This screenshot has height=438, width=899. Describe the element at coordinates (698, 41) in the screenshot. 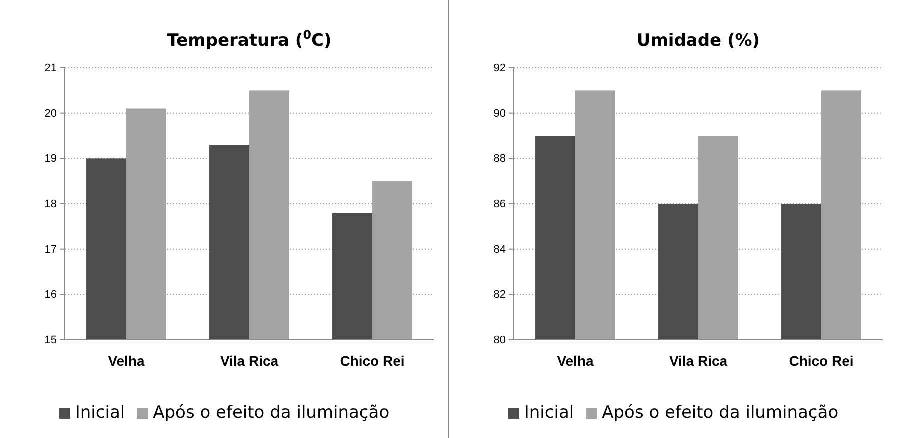

I see `chart-title: Umidade (%)` at that location.